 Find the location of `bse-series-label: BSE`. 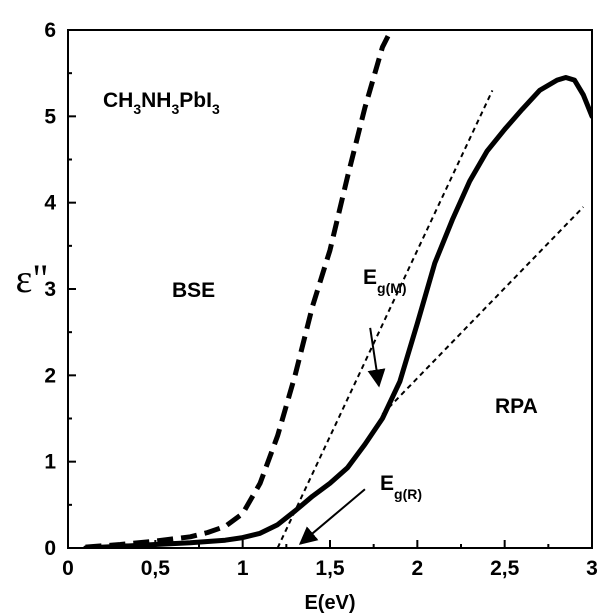

bse-series-label: BSE is located at coordinates (193, 290).